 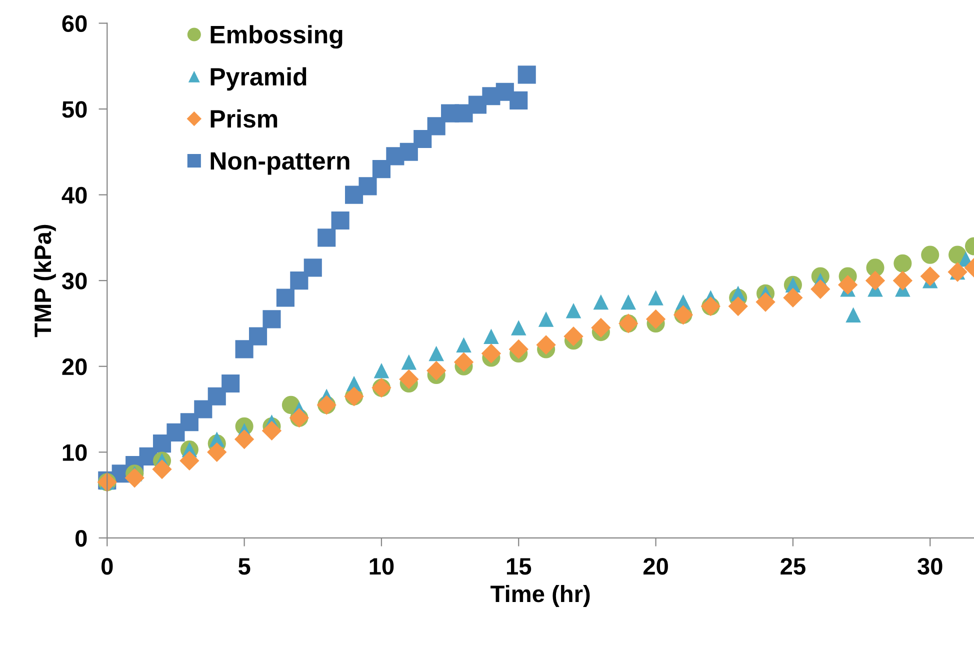 What do you see at coordinates (258, 79) in the screenshot?
I see `legend-label: Pyramid` at bounding box center [258, 79].